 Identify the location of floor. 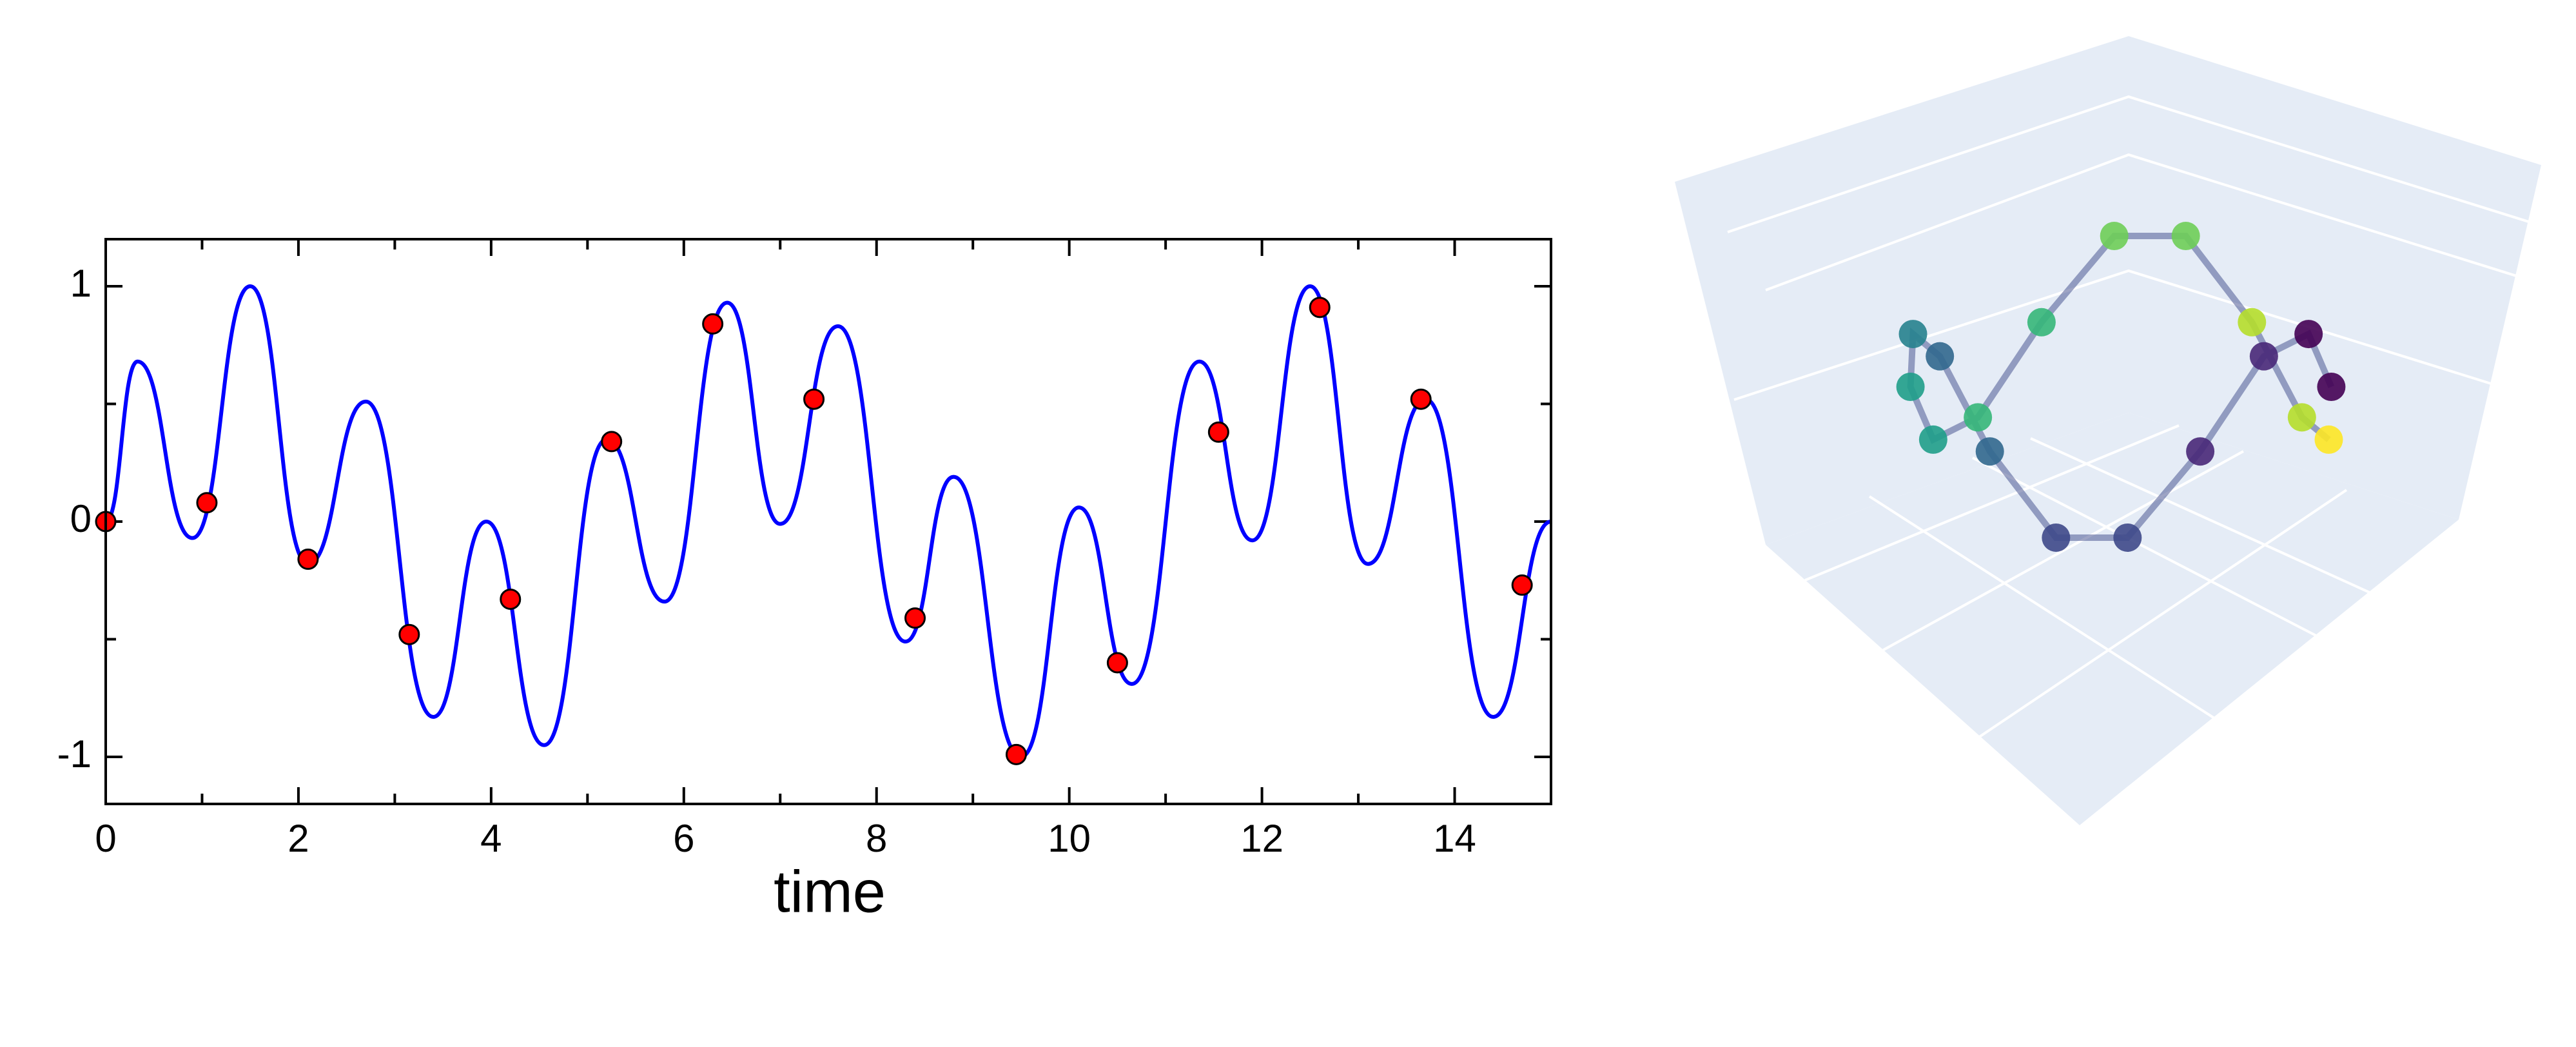
(2112, 619).